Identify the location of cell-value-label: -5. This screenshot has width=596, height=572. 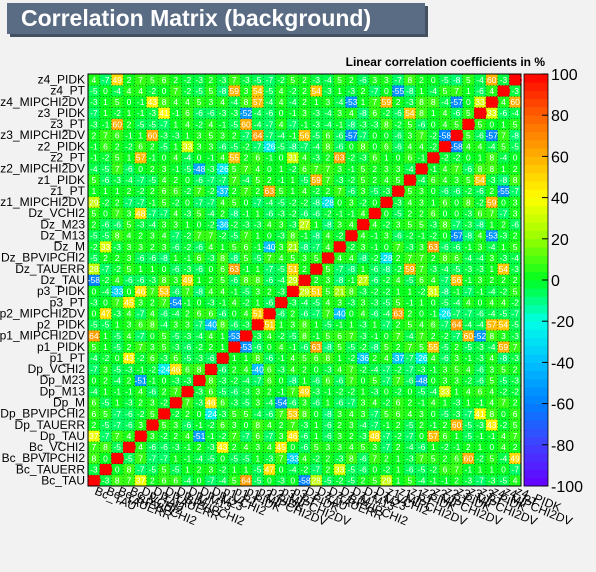
(328, 325).